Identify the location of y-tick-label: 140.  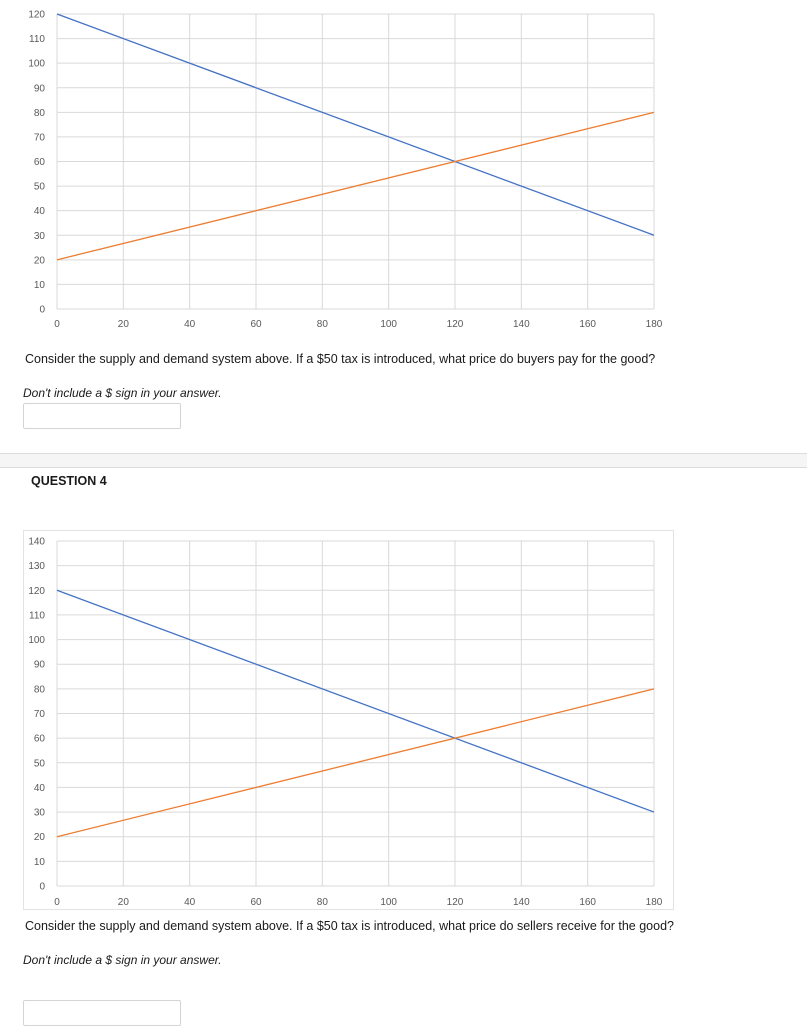
(36, 542).